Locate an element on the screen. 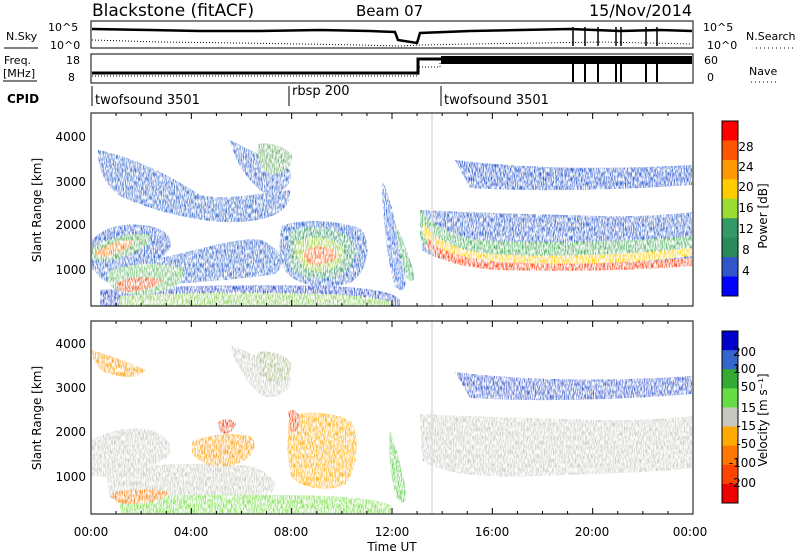 This screenshot has width=800, height=554. vel-cbar-tick-15: 15 is located at coordinates (748, 408).